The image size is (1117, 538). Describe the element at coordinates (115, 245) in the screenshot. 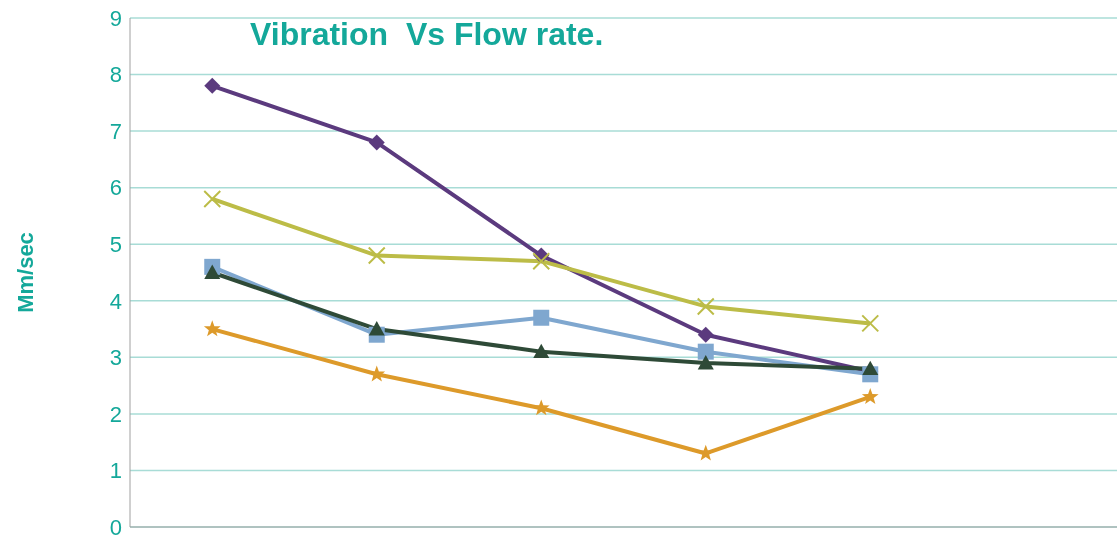

I see `y-tick-label: 5` at that location.